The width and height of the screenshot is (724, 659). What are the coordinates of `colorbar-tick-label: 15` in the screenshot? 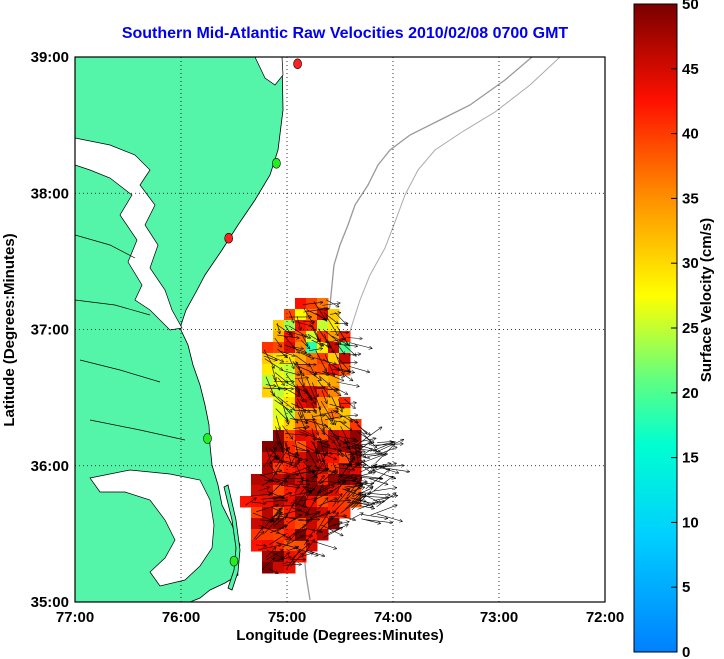 It's located at (690, 458).